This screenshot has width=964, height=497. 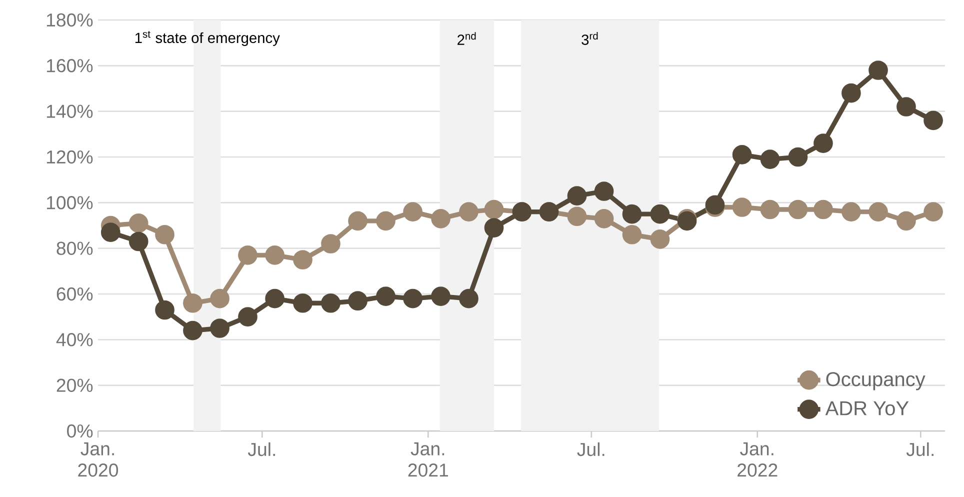 What do you see at coordinates (69, 157) in the screenshot?
I see `y-tick-label: 120%` at bounding box center [69, 157].